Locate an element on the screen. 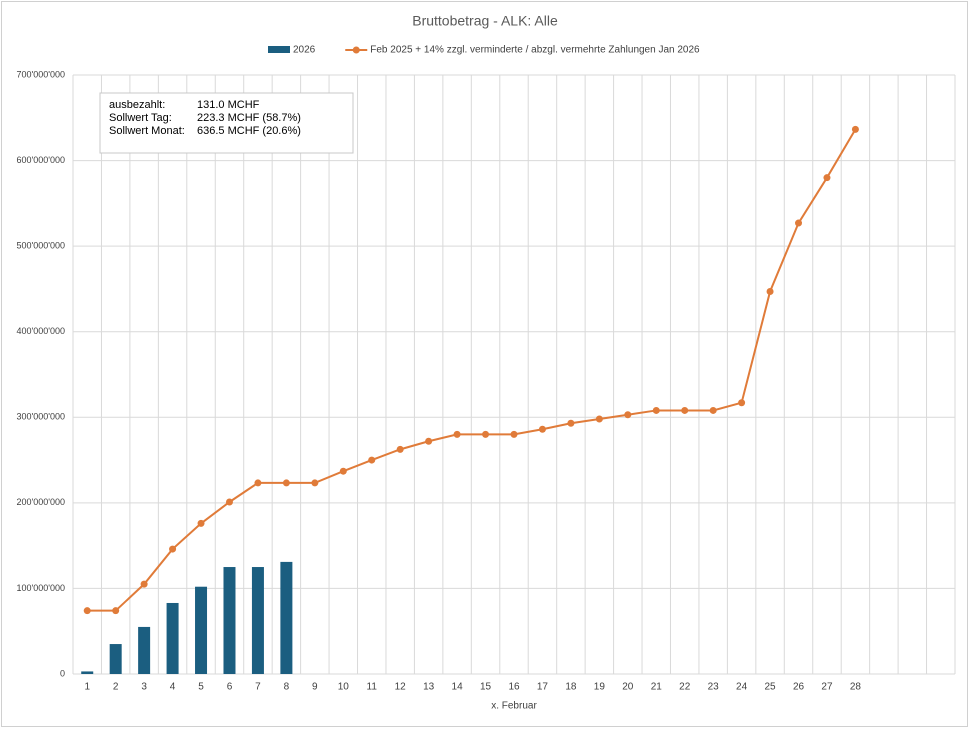 This screenshot has width=970, height=729. y-tick-label: 500'000'000 is located at coordinates (41, 246).